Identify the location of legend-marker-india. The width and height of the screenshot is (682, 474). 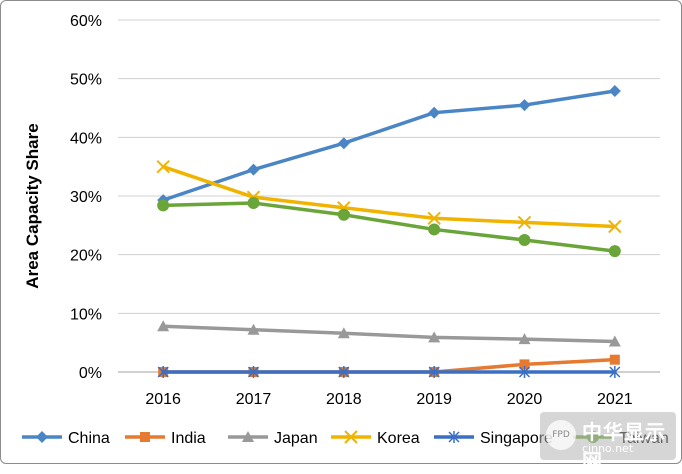
(145, 437).